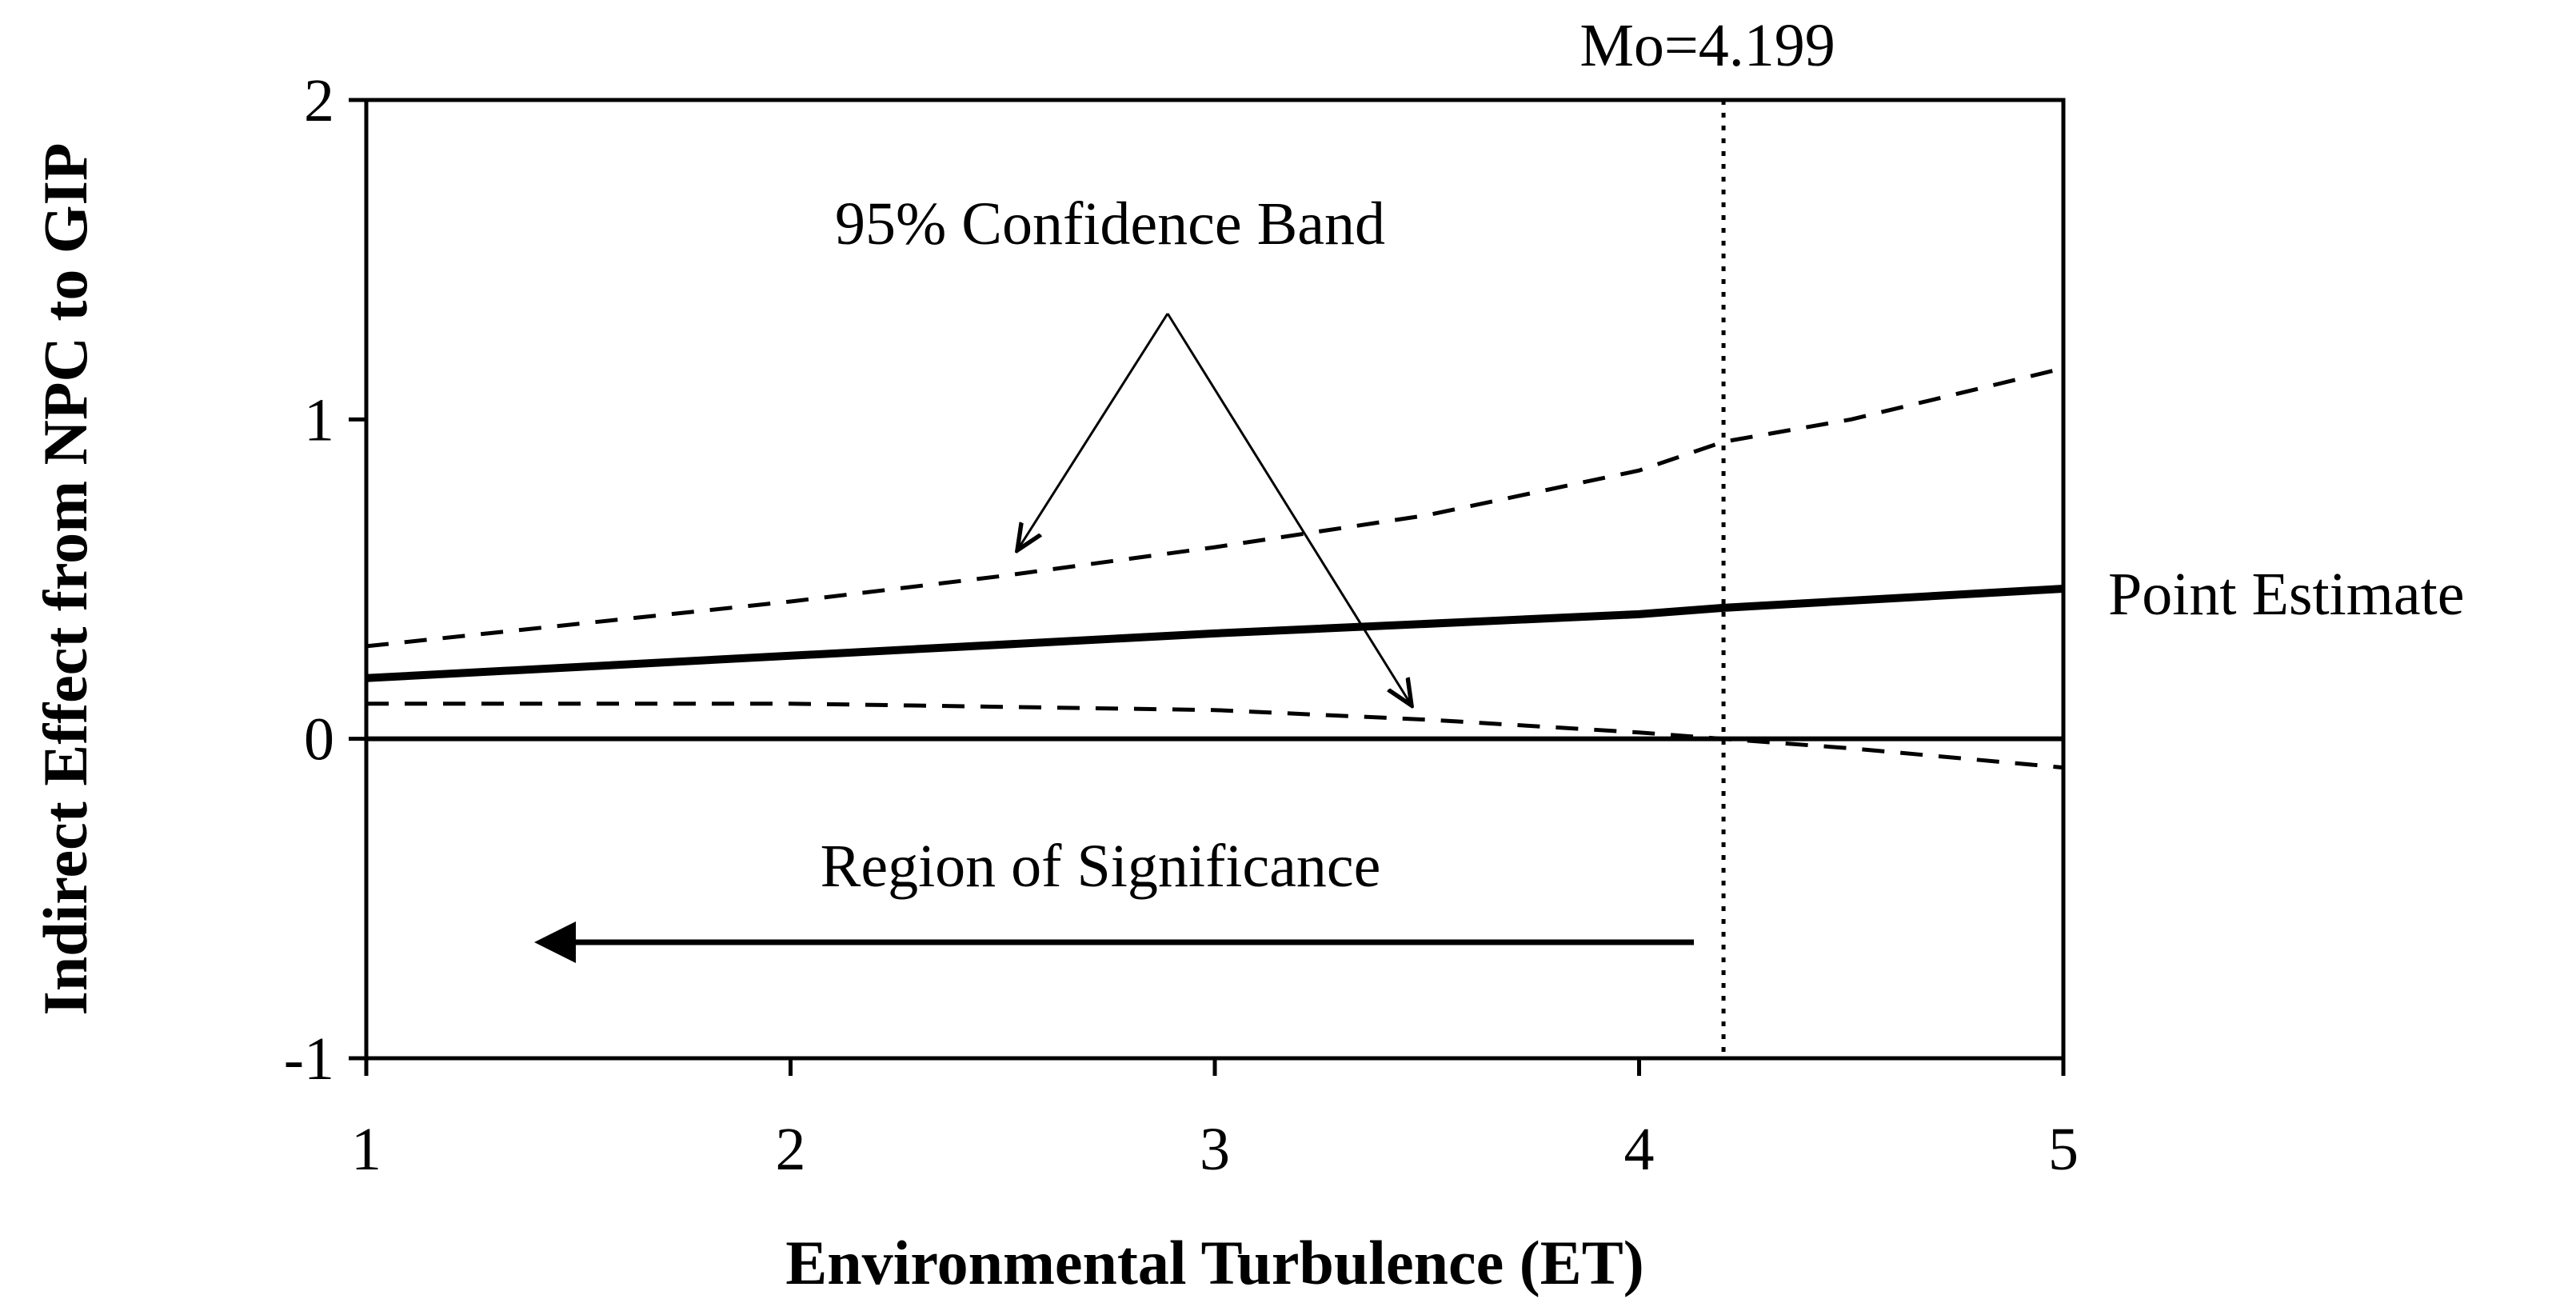 This screenshot has width=2576, height=1315. Describe the element at coordinates (1639, 1149) in the screenshot. I see `x-tick-label: 4` at that location.